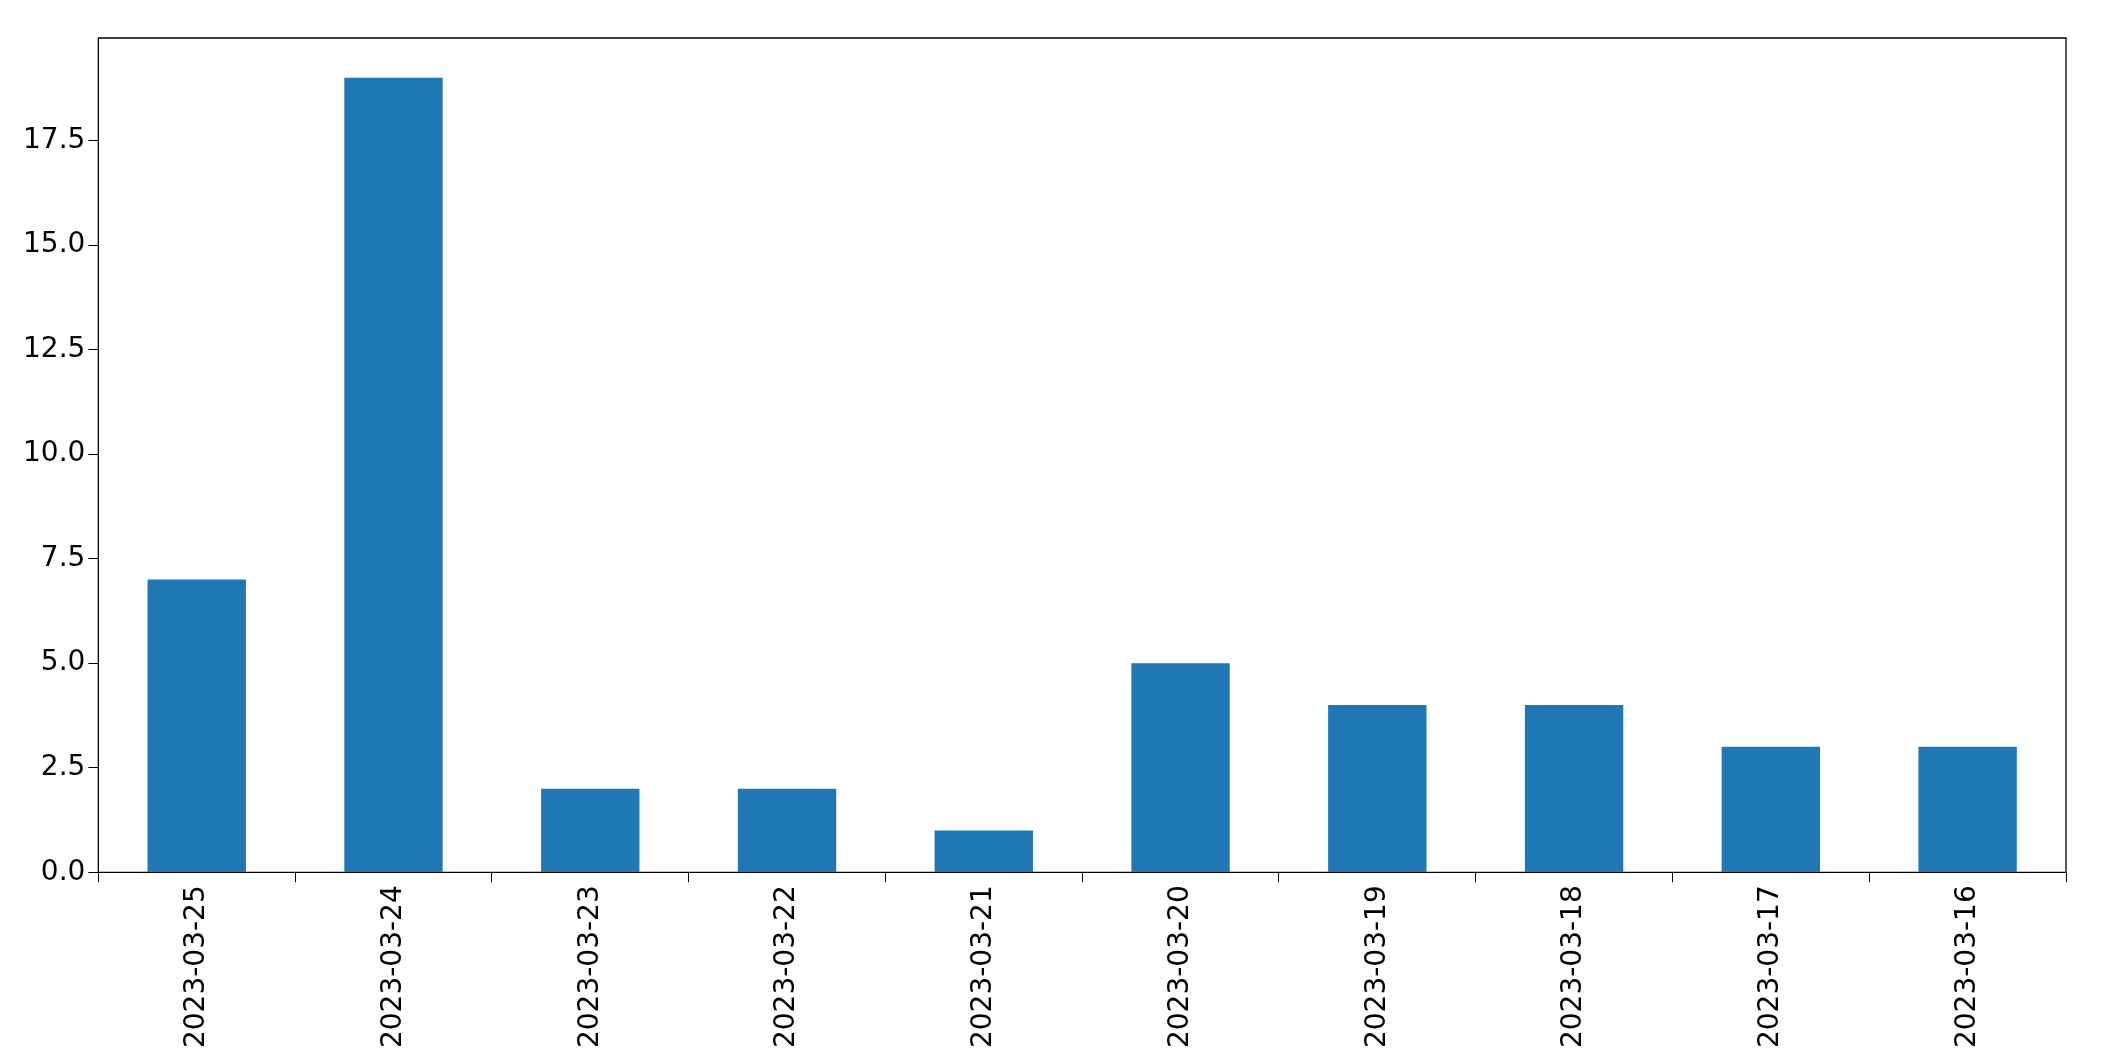  Describe the element at coordinates (195, 967) in the screenshot. I see `x-tick-label: 2023-03-25` at that location.